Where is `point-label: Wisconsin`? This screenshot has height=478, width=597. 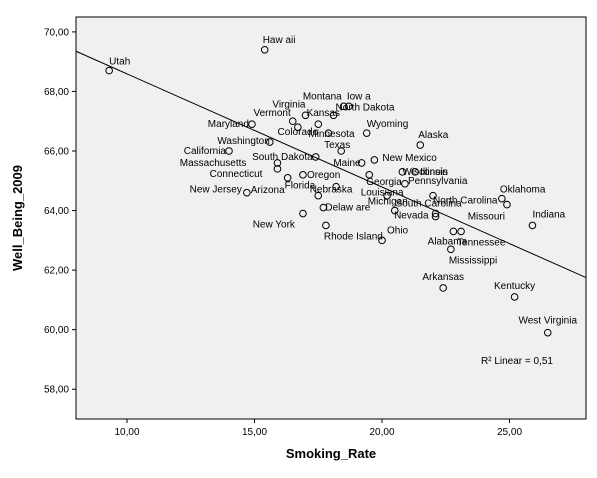 point-label: Wisconsin is located at coordinates (425, 172).